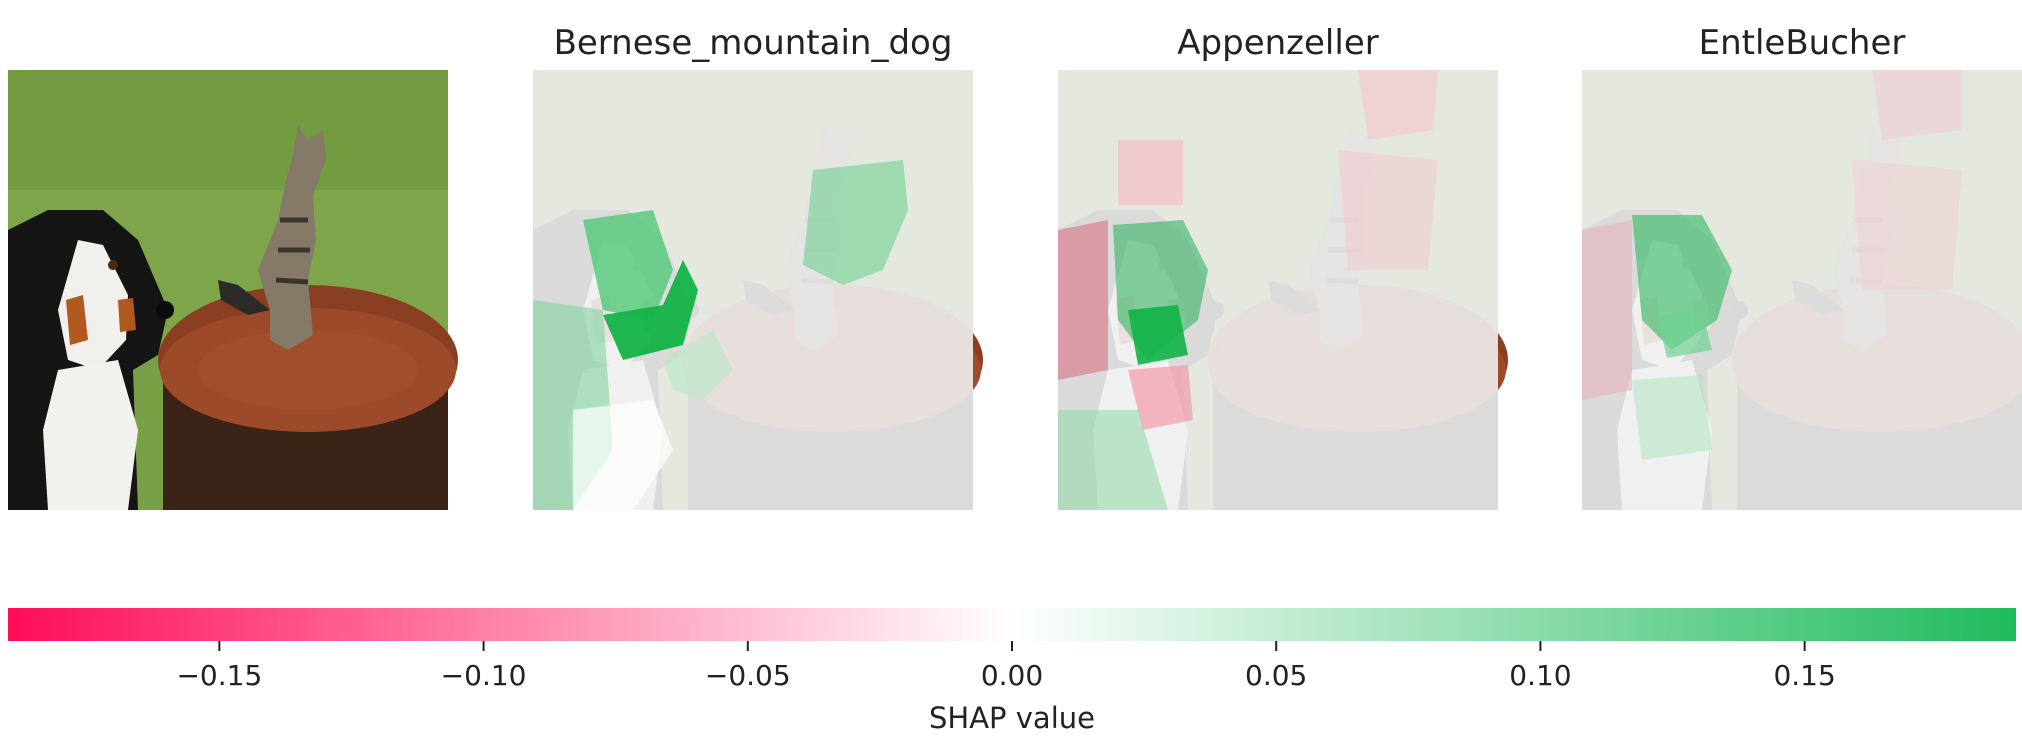  I want to click on panel-original-image, so click(233, 290).